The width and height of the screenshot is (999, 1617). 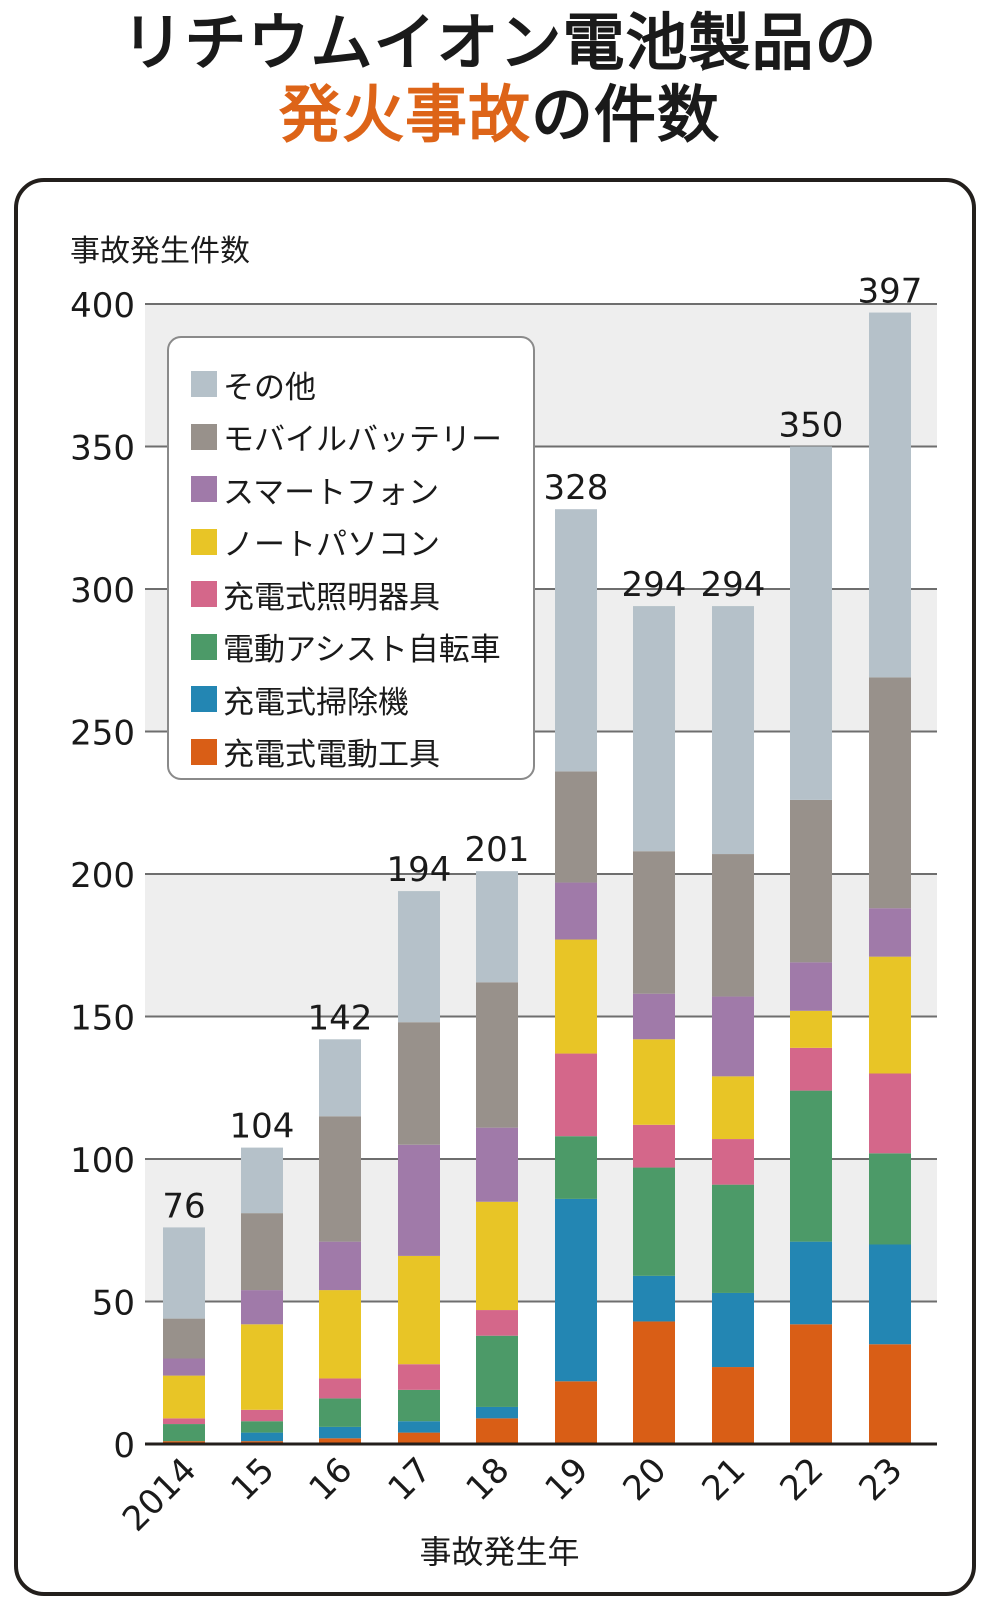 What do you see at coordinates (102, 876) in the screenshot?
I see `y-tick-label: 200` at bounding box center [102, 876].